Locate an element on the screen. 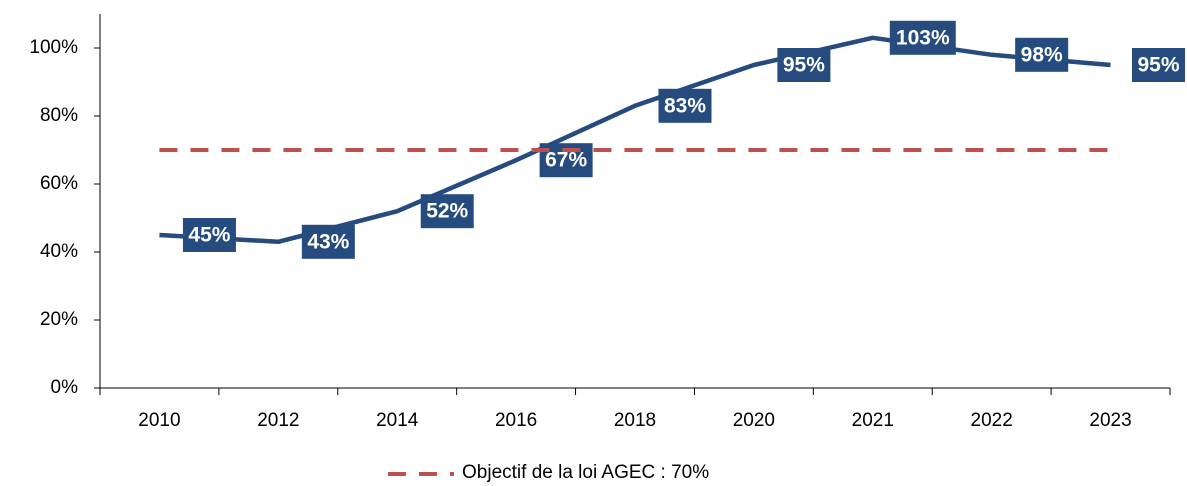  data-label: 103% is located at coordinates (923, 37).